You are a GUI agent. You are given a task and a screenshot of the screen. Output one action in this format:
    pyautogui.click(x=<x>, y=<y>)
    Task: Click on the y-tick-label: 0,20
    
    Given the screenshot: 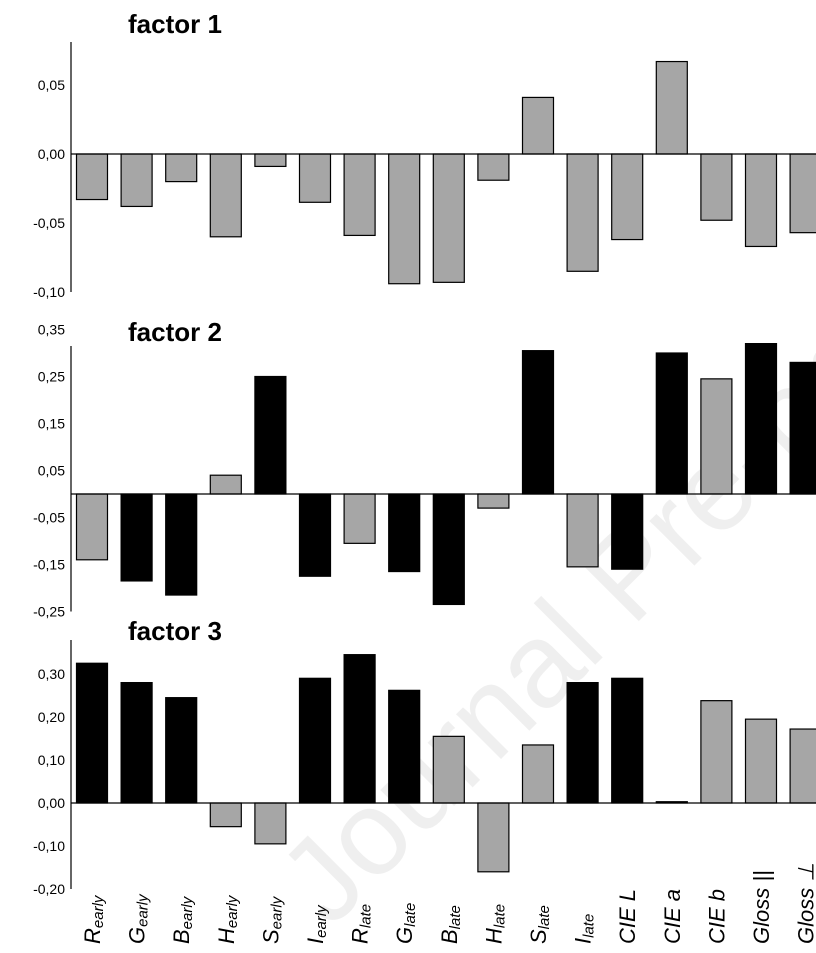 What is the action you would take?
    pyautogui.click(x=51, y=717)
    